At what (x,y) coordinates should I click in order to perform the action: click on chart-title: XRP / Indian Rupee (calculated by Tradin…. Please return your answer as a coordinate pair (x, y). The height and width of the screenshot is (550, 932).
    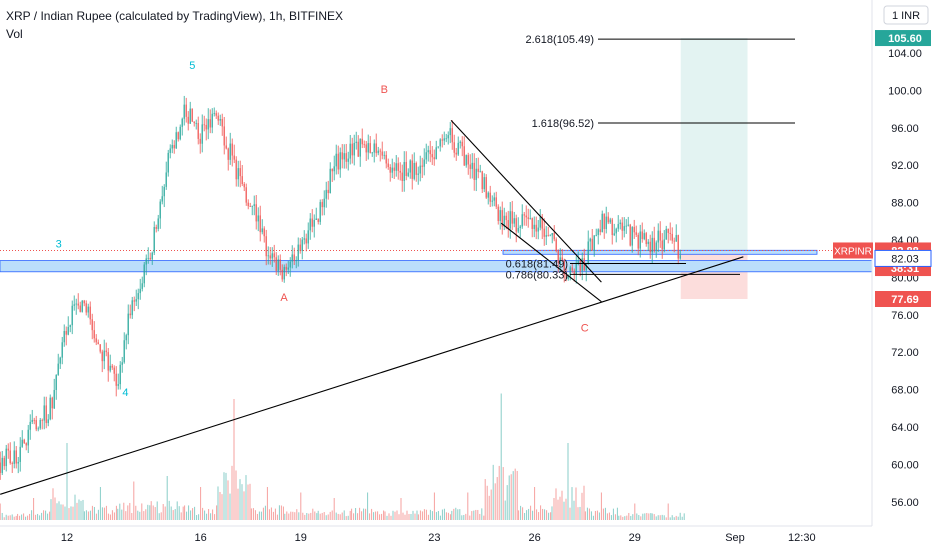
    Looking at the image, I should click on (175, 16).